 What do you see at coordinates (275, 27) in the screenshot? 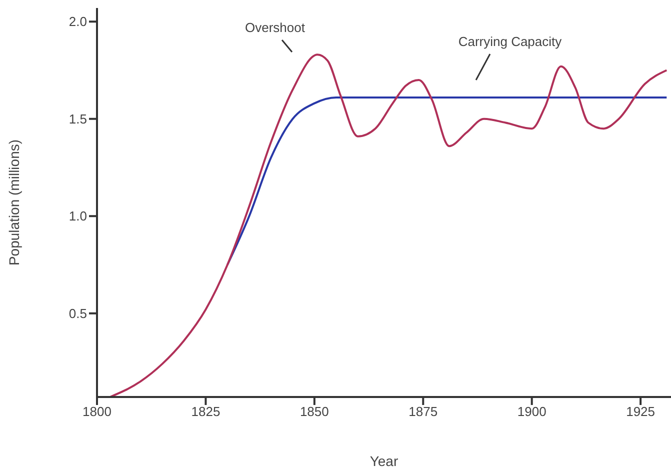
I see `annotation: Overshoot` at bounding box center [275, 27].